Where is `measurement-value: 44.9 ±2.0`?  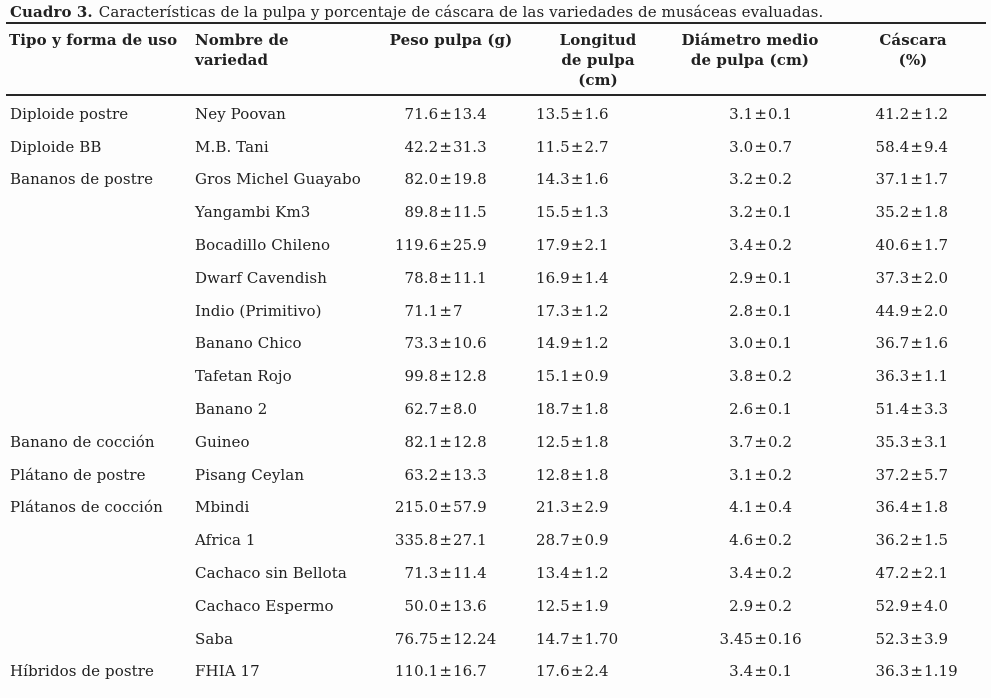 measurement-value: 44.9 ±2.0 is located at coordinates (904, 311).